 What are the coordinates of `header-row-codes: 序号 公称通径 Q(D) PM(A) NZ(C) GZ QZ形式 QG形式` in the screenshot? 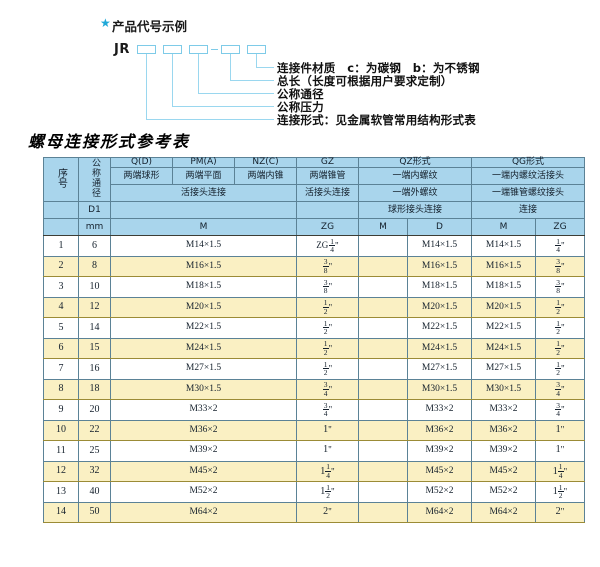 It's located at (314, 179).